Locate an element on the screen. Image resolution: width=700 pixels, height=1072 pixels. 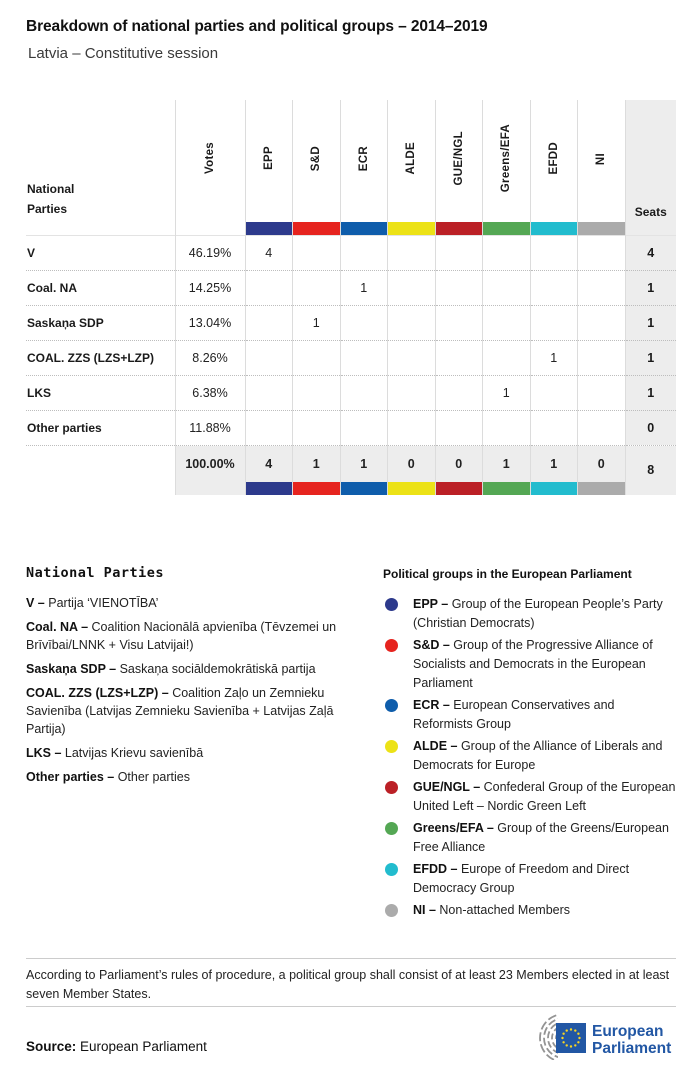
source-line: Source: European Parliament is located at coordinates (116, 1046).